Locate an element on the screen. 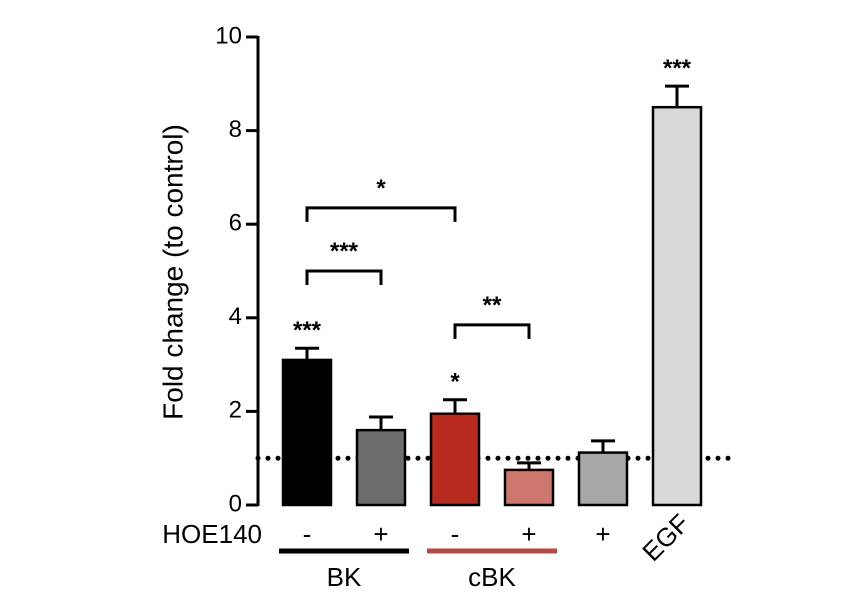 The height and width of the screenshot is (598, 853). group-label: BK is located at coordinates (344, 577).